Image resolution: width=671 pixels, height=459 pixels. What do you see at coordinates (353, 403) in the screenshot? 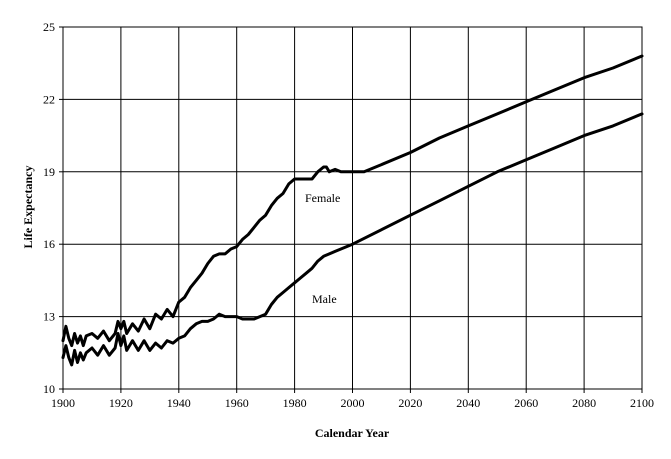
I see `x-tick-label-2000: 2000` at bounding box center [353, 403].